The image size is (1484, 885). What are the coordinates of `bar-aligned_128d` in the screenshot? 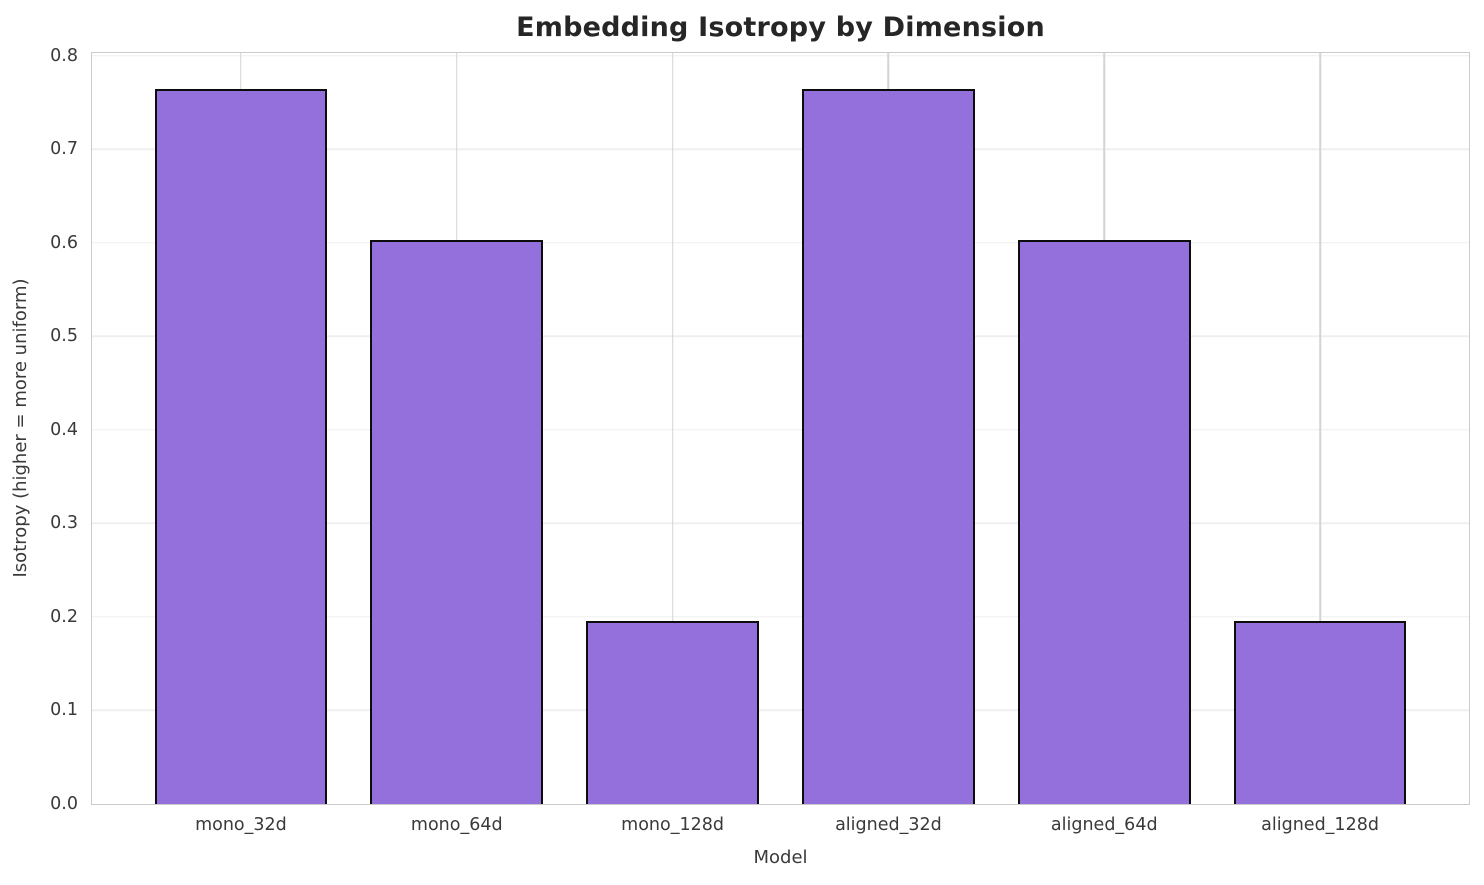 It's located at (1320, 712).